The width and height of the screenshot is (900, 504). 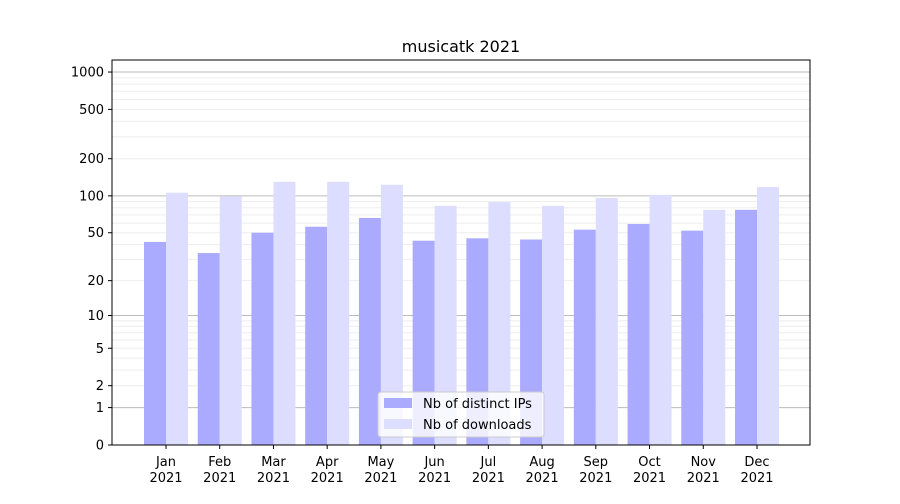 What do you see at coordinates (95, 316) in the screenshot?
I see `y-tick-label: 10` at bounding box center [95, 316].